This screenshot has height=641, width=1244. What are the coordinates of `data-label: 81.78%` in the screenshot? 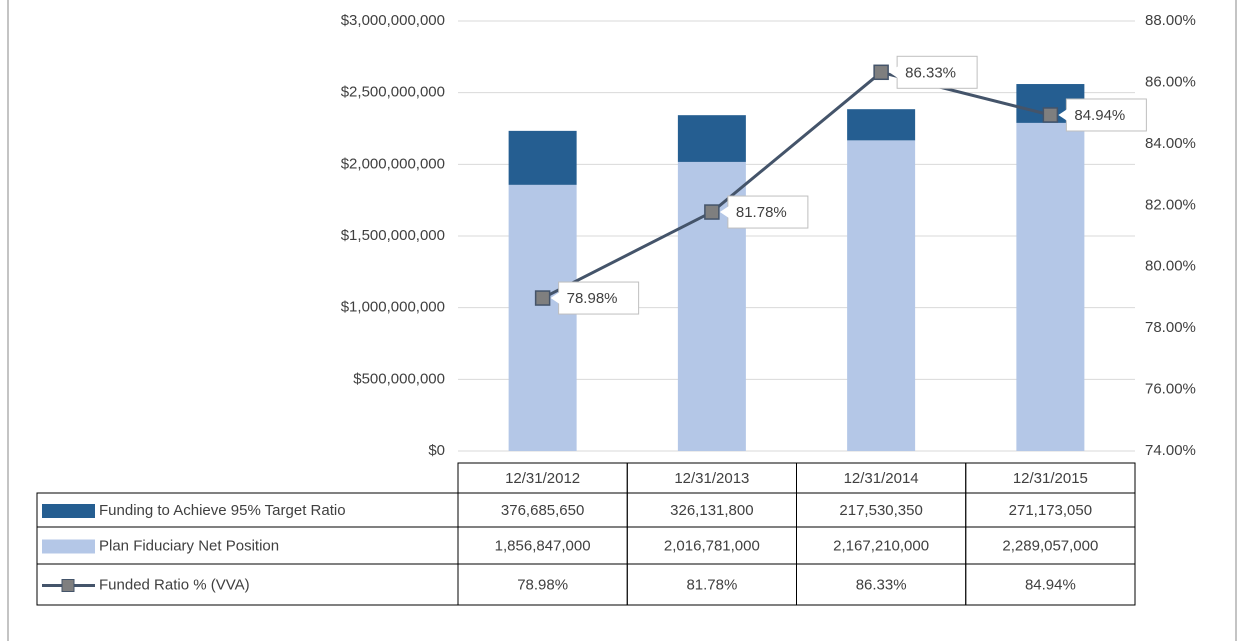 It's located at (761, 212).